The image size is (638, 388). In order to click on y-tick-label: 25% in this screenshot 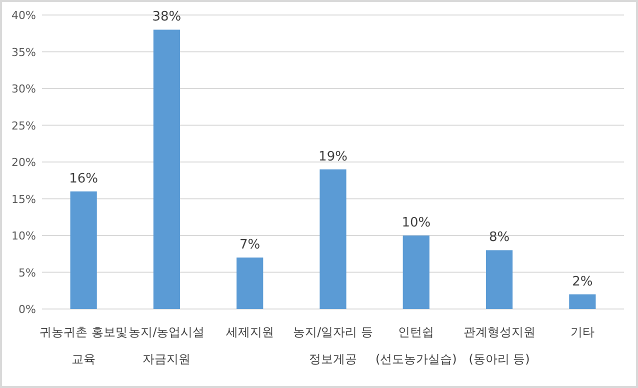, I will do `click(24, 125)`.